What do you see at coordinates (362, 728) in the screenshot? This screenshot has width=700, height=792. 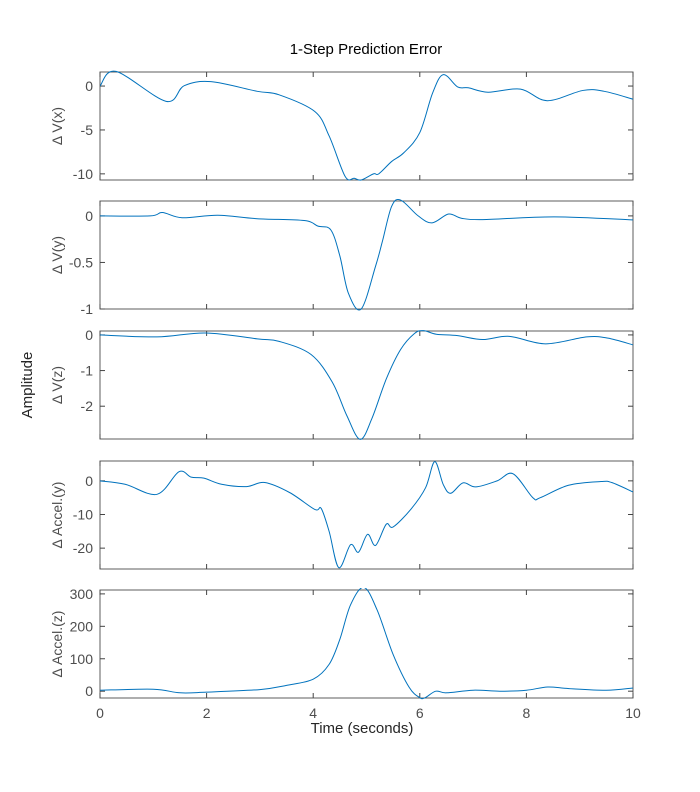 I see `x-axis-label: Time (seconds)` at bounding box center [362, 728].